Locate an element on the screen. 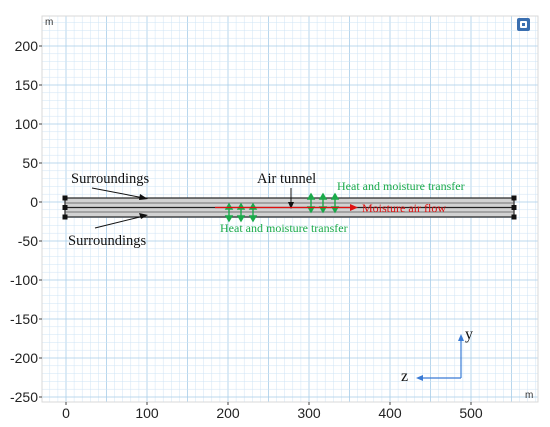 The image size is (550, 427). y-tick-label: 150 is located at coordinates (27, 85).